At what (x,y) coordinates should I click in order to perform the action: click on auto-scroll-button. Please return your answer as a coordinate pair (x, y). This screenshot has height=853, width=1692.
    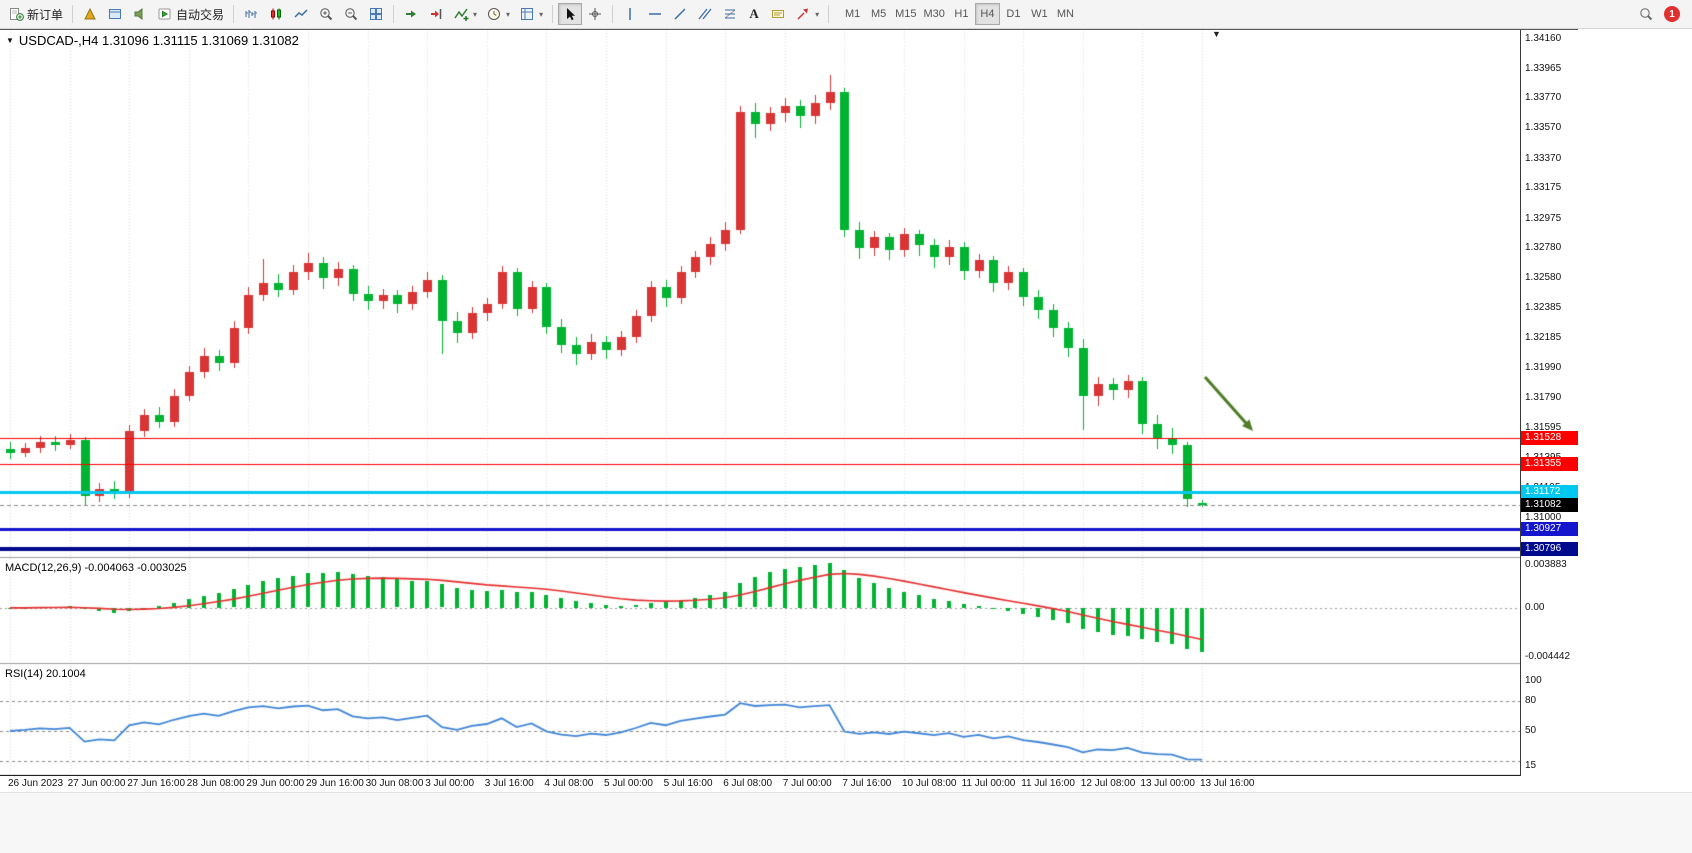
    Looking at the image, I should click on (411, 14).